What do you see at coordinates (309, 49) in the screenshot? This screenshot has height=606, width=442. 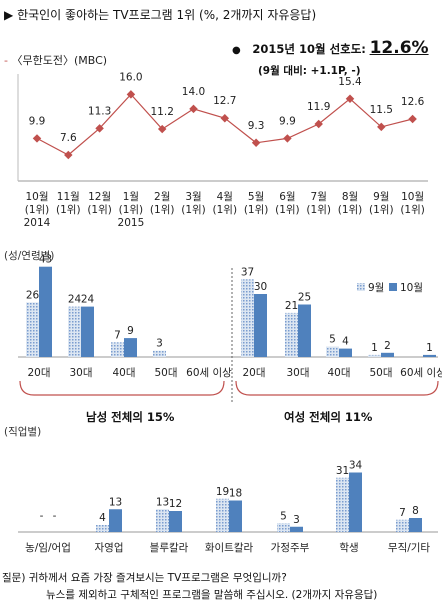 I see `preference-label: 2015년 10월 선호도:` at bounding box center [309, 49].